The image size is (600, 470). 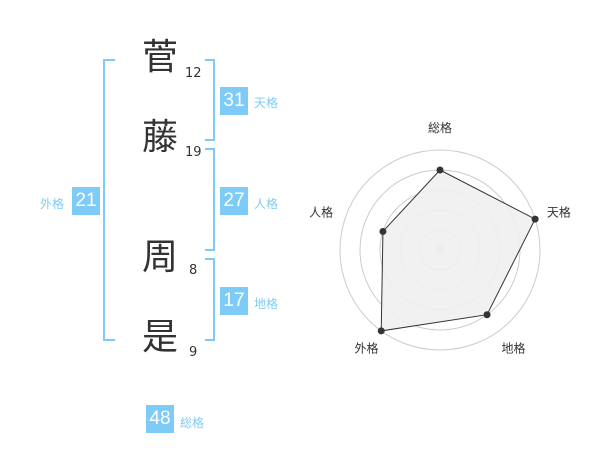 What do you see at coordinates (192, 423) in the screenshot?
I see `soukaku-label: 総格` at bounding box center [192, 423].